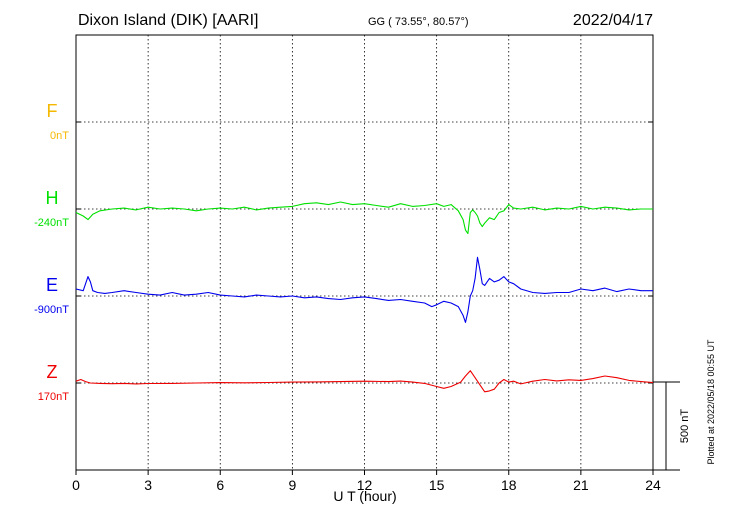 The height and width of the screenshot is (525, 730). I want to click on station-coordinates: GG ( 73.55°, 80.57°), so click(418, 22).